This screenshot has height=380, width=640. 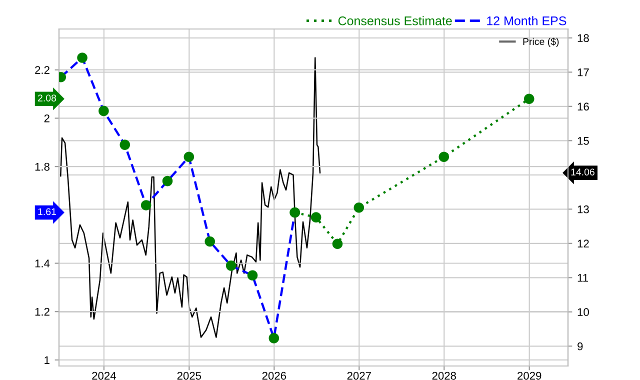 What do you see at coordinates (444, 376) in the screenshot?
I see `x-tick-label: 2028` at bounding box center [444, 376].